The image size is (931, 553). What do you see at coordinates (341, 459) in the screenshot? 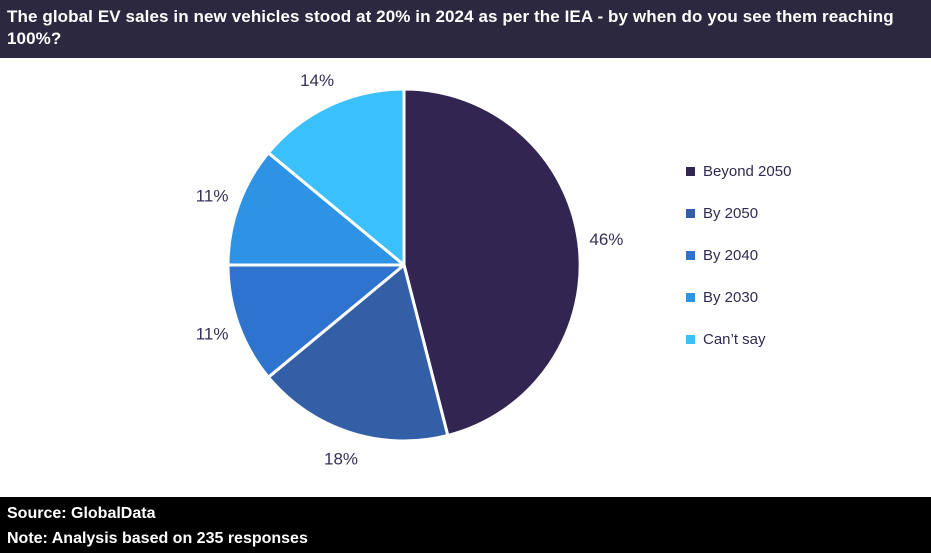
I see `pie-value-label: 18%` at bounding box center [341, 459].